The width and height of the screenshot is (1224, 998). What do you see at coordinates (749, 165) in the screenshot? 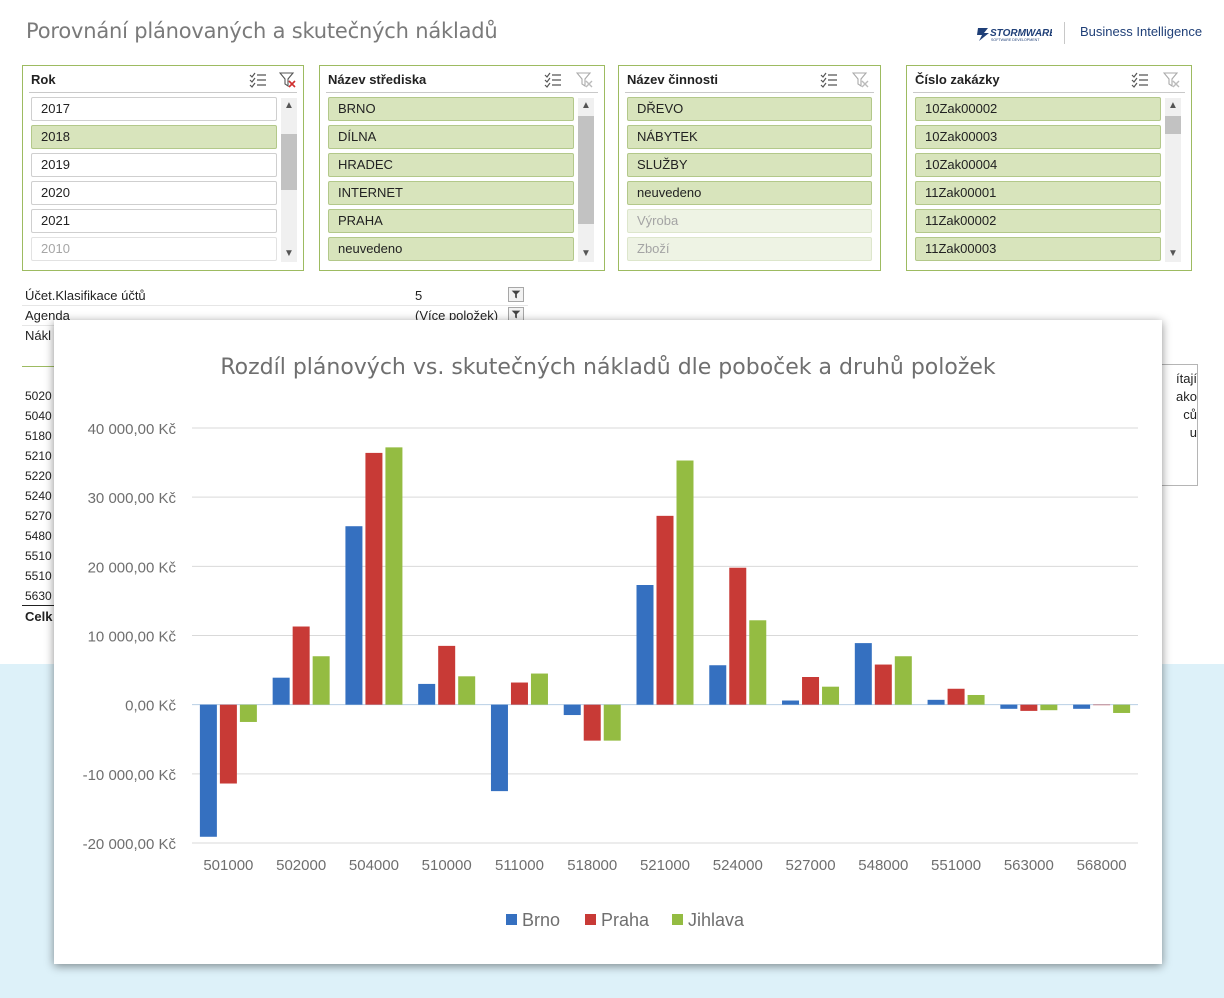
I see `slicer-item: SLUŽBY` at bounding box center [749, 165].